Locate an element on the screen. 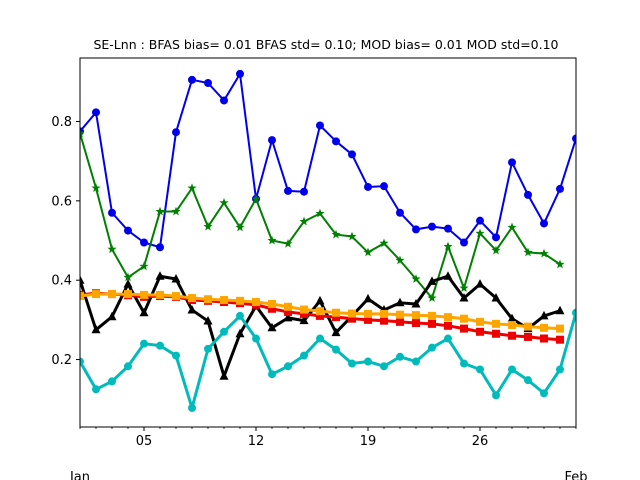 Image resolution: width=640 pixels, height=480 pixels. y-tick-label: 0.6 is located at coordinates (61, 201).